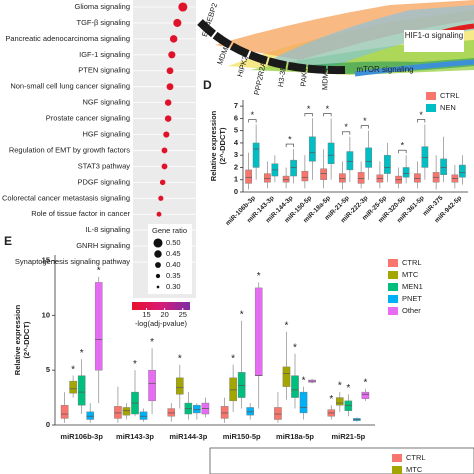  What do you see at coordinates (341, 460) in the screenshot?
I see `panel-frame` at bounding box center [341, 460].